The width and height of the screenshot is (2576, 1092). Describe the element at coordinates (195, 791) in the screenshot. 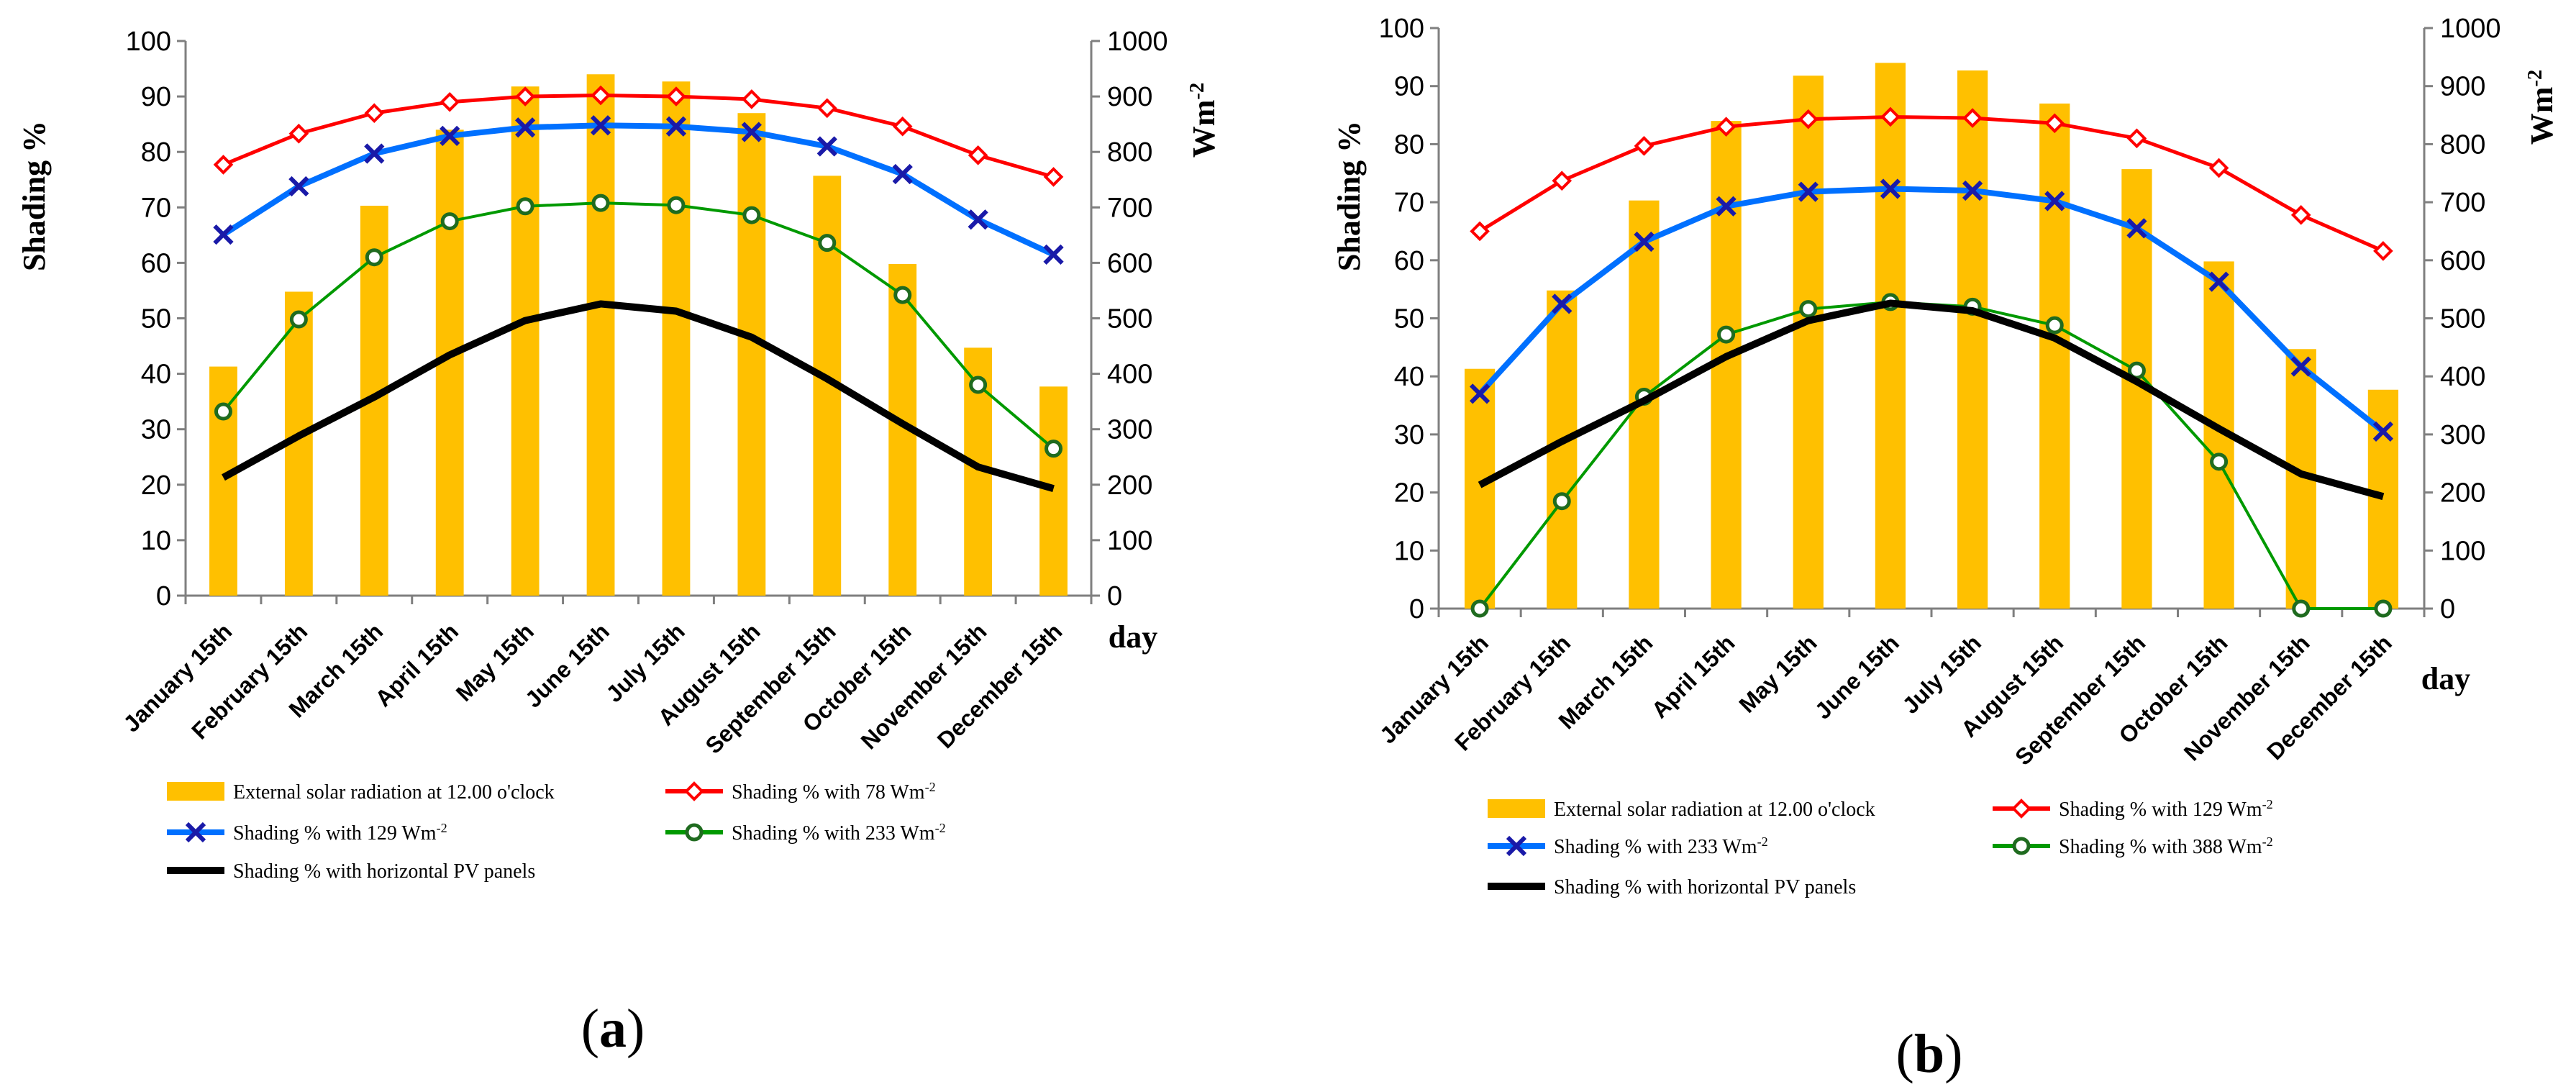

I see `legend-swatch` at that location.